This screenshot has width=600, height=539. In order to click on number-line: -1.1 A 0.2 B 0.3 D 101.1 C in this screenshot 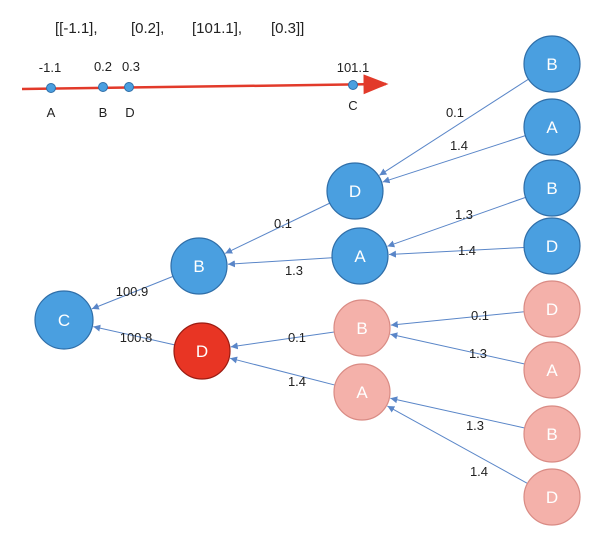, I will do `click(205, 89)`.